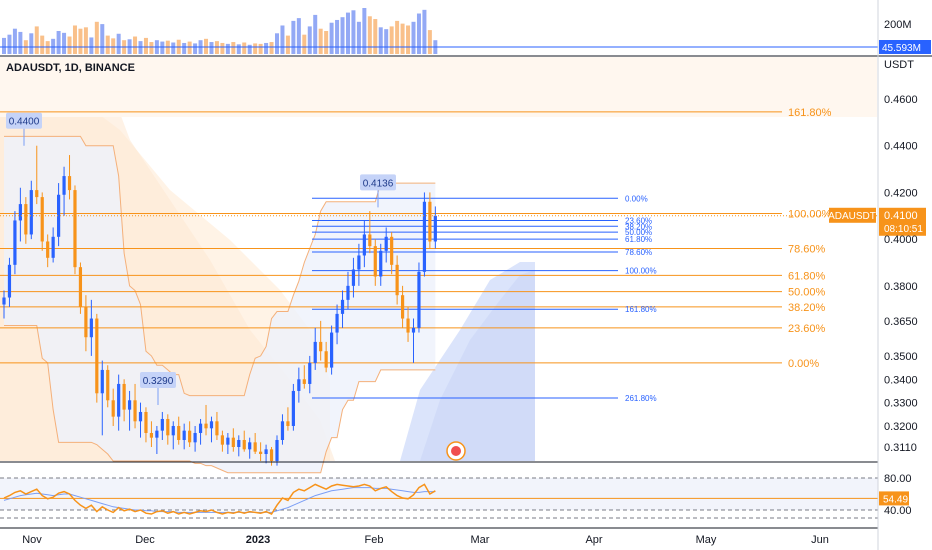 This screenshot has height=550, width=932. What do you see at coordinates (638, 220) in the screenshot?
I see `fib-small-label: 23.60%` at bounding box center [638, 220].